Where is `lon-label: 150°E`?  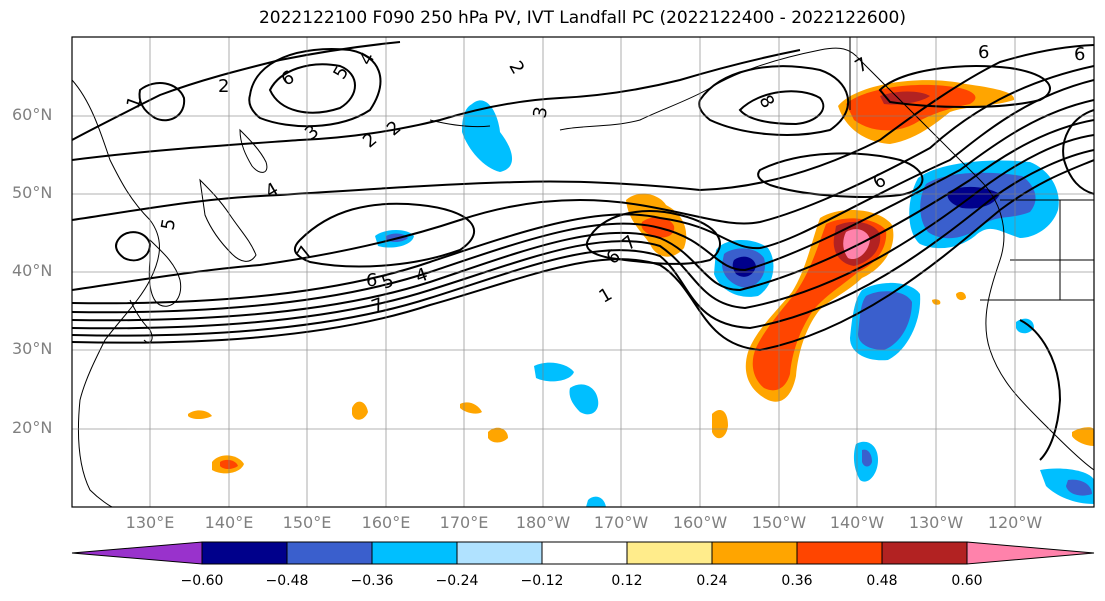 lon-label: 150°E is located at coordinates (307, 522).